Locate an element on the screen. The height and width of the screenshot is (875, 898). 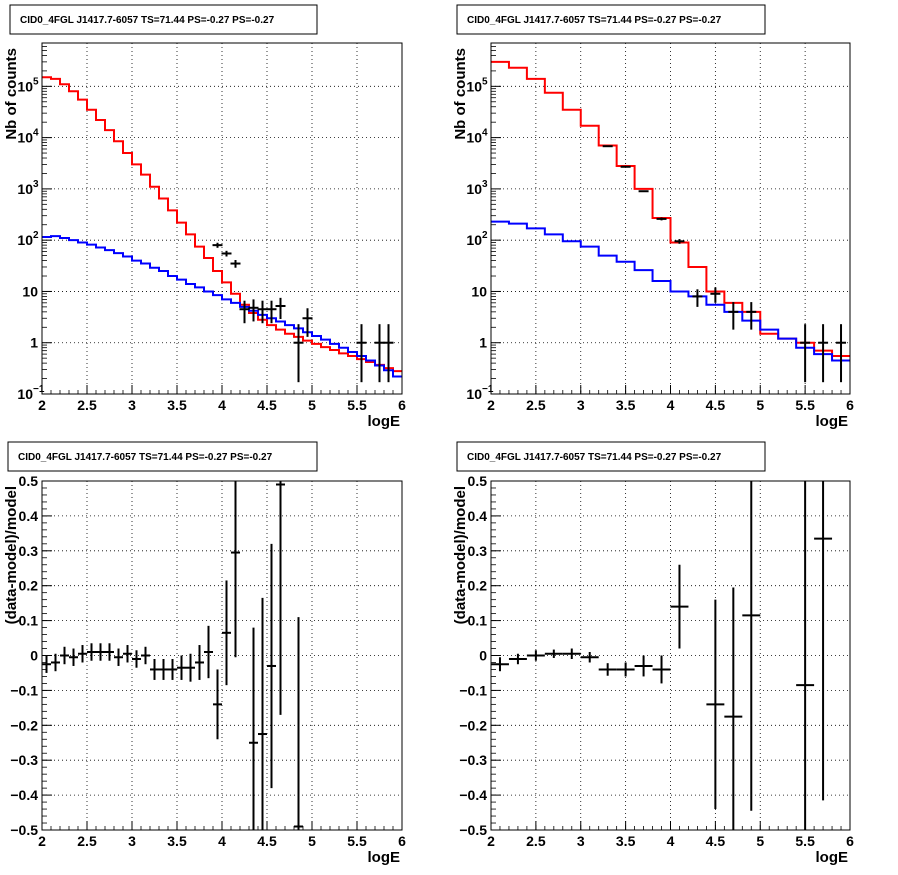
y-tick-exponent: 3 is located at coordinates (36, 184).